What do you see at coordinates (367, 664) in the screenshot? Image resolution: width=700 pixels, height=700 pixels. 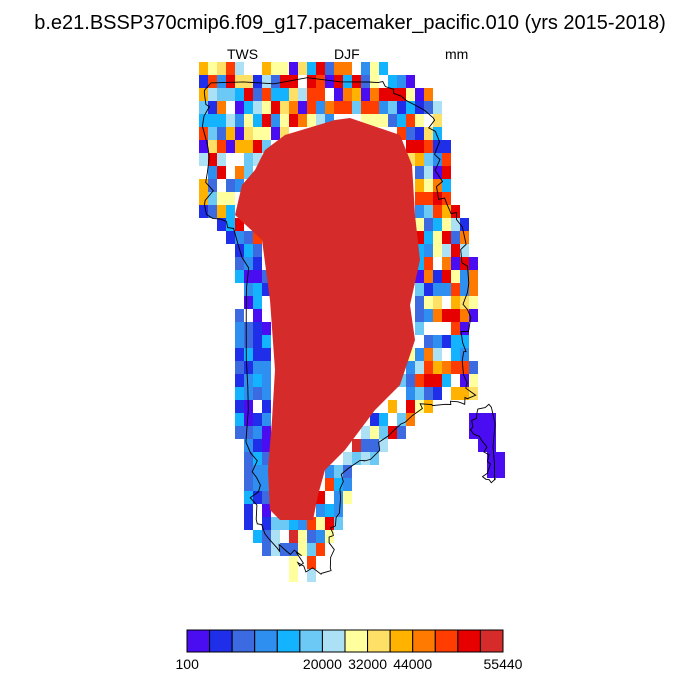 I see `colorbar-label: 32000` at bounding box center [367, 664].